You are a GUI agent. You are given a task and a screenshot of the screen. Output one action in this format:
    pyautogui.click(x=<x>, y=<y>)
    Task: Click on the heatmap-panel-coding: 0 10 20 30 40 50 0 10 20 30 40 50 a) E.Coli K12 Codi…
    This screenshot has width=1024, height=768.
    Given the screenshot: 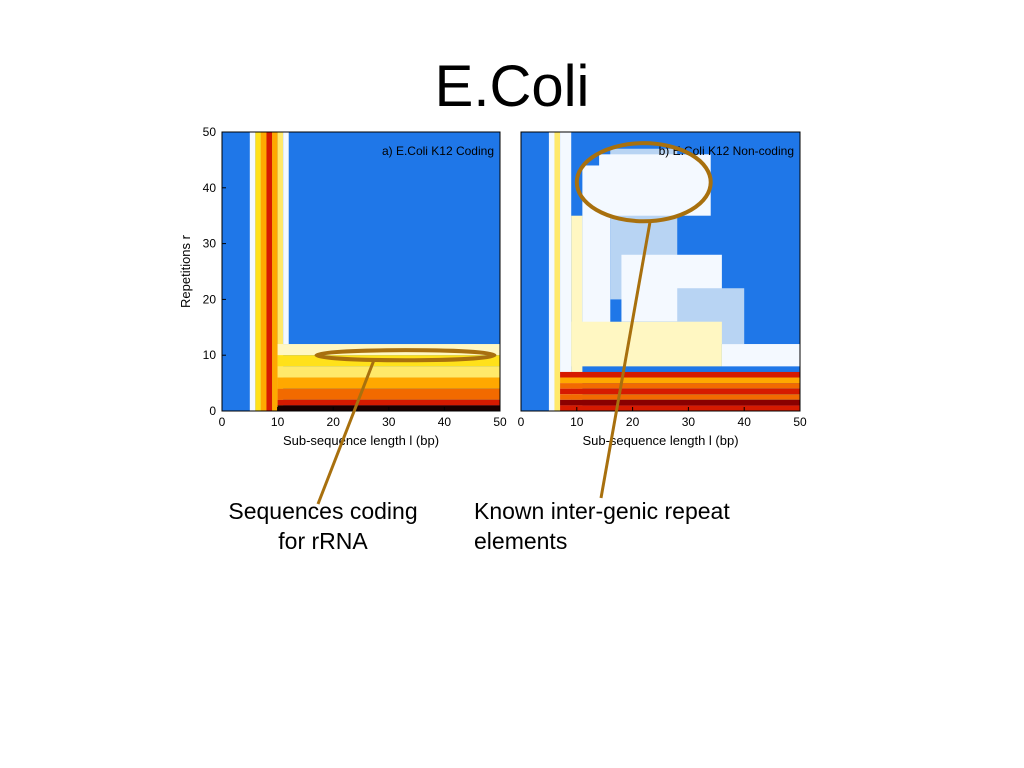 What is the action you would take?
    pyautogui.click(x=342, y=286)
    